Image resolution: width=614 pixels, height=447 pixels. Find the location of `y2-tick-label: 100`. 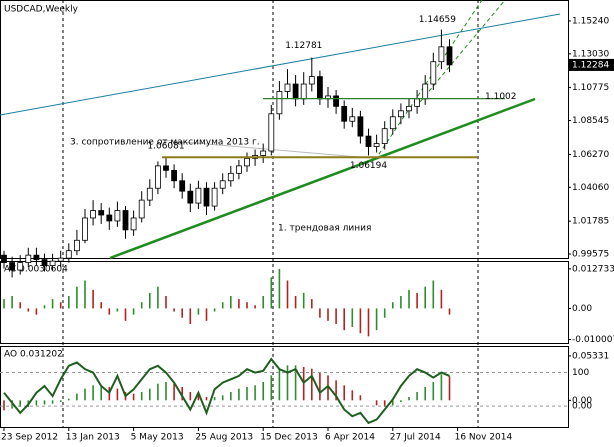

y2-tick-label: 100 is located at coordinates (580, 373).